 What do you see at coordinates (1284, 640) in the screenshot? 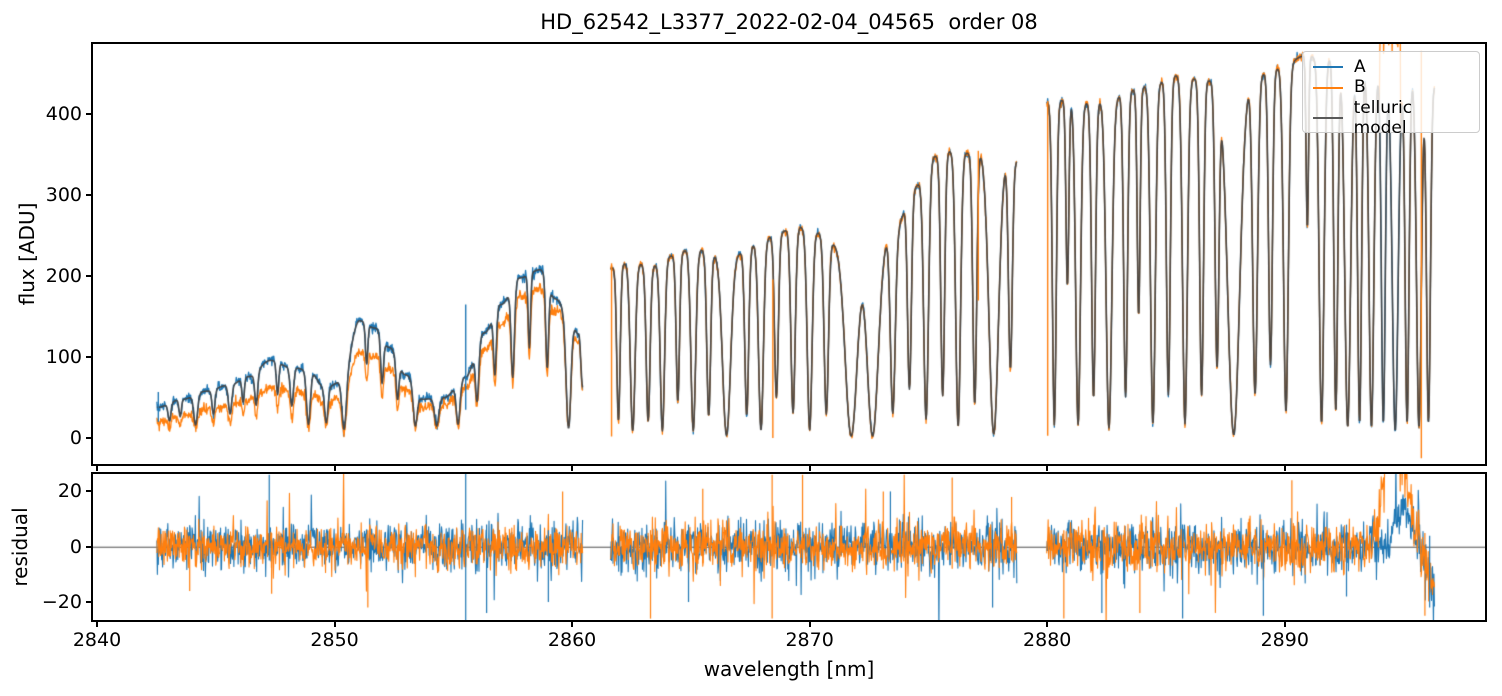
I see `x-tick-label: 2890` at bounding box center [1284, 640].